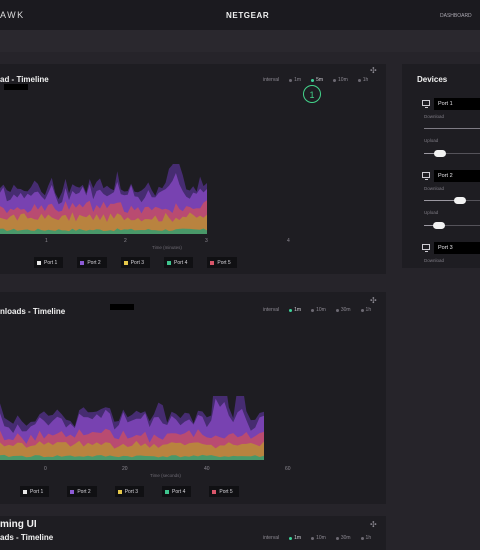  What do you see at coordinates (457, 248) in the screenshot?
I see `port-name: Port 3` at bounding box center [457, 248].